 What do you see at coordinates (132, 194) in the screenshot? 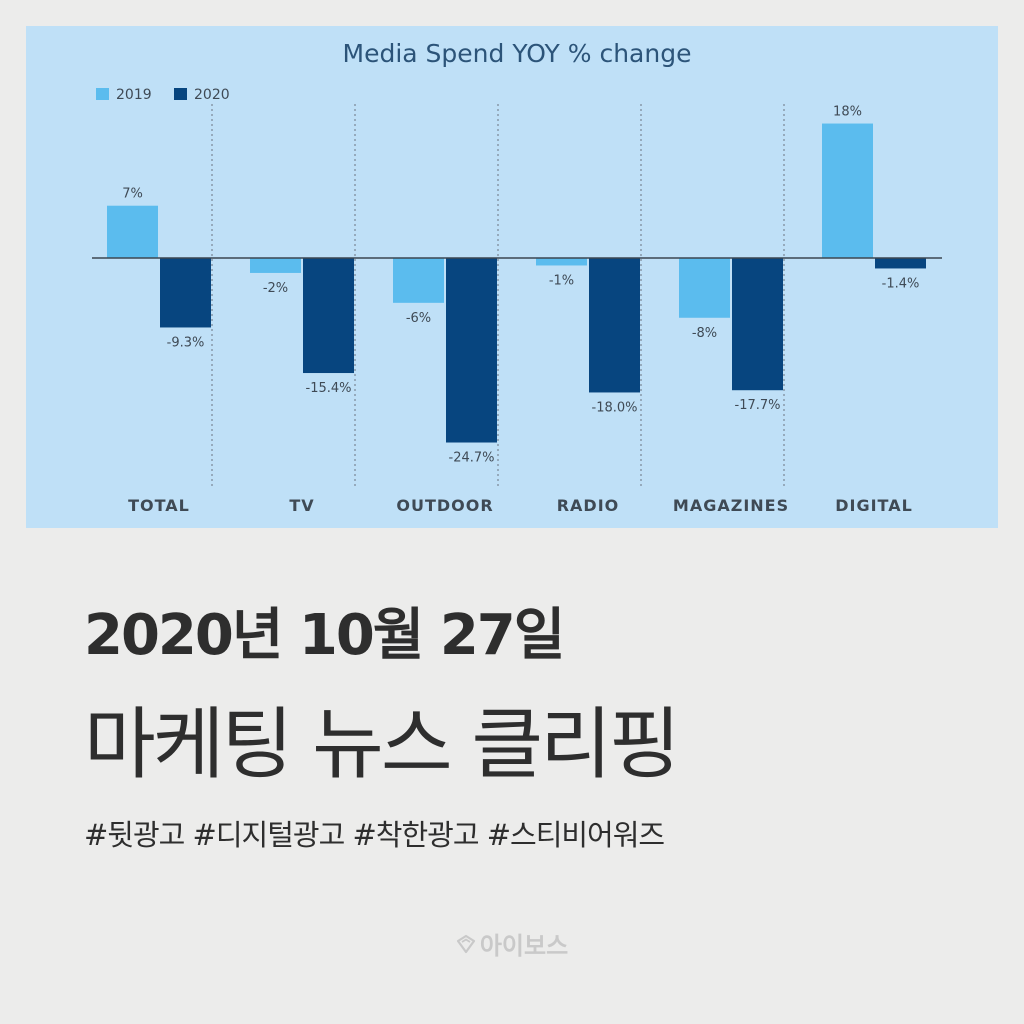
I see `data-label: 7%` at bounding box center [132, 194].